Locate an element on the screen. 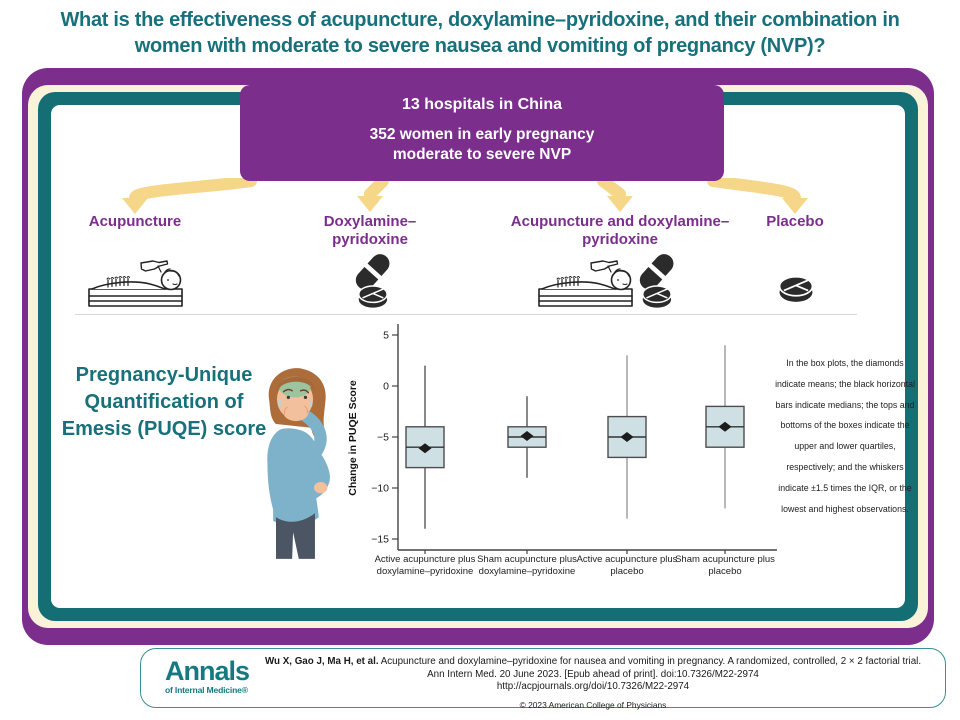 This screenshot has width=960, height=720. annals-logo: Annals of Internal Medicine® is located at coordinates (207, 675).